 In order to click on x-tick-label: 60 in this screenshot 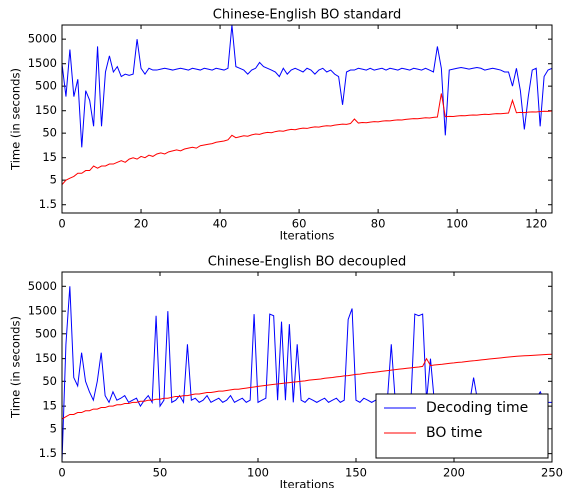, I will do `click(299, 224)`.